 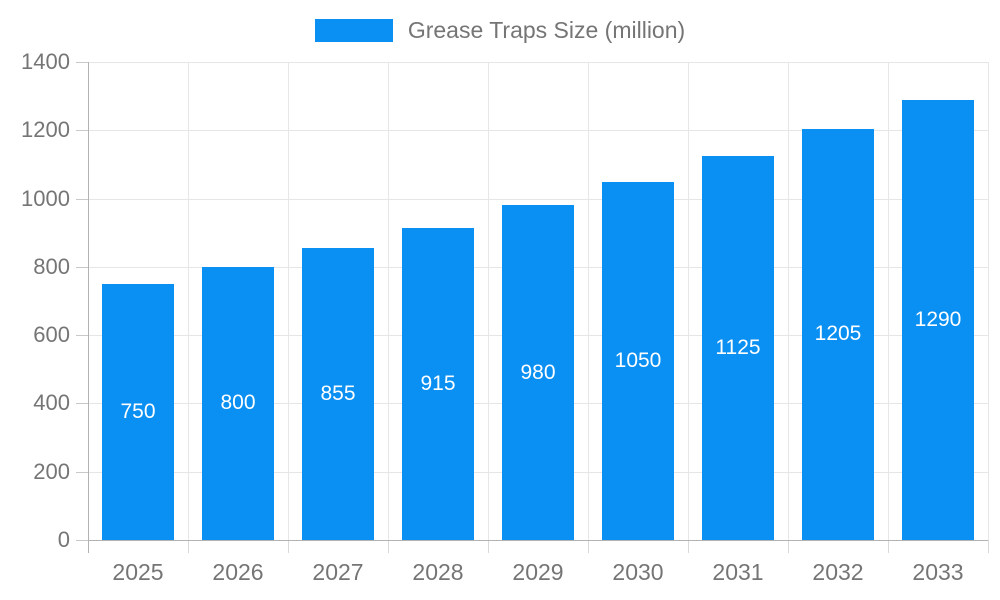 What do you see at coordinates (51, 266) in the screenshot?
I see `y-axis-tick-label: 800` at bounding box center [51, 266].